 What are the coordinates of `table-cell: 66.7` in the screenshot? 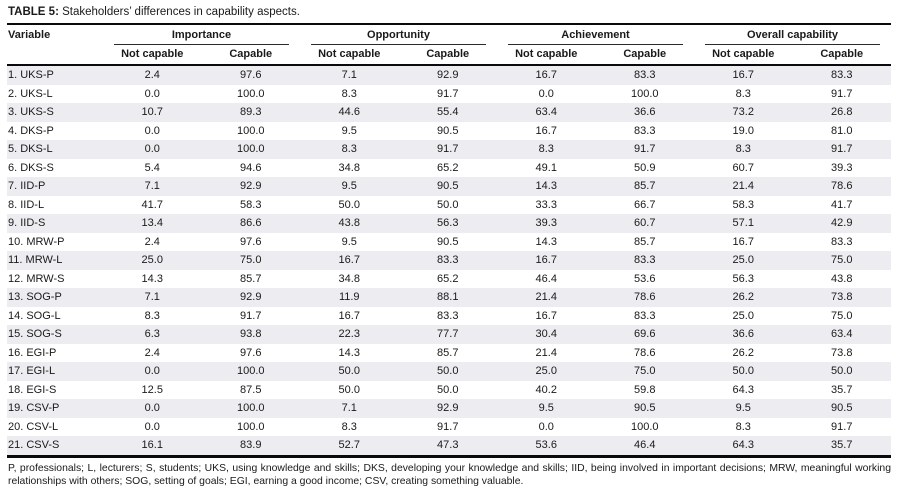 It's located at (645, 204).